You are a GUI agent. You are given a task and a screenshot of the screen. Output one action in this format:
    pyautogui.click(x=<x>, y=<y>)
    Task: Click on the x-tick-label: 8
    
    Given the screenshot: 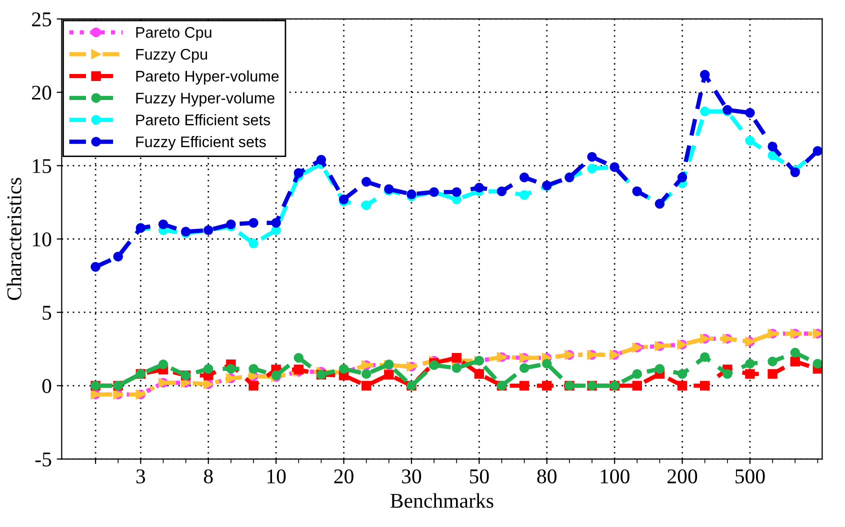 What is the action you would take?
    pyautogui.click(x=208, y=476)
    